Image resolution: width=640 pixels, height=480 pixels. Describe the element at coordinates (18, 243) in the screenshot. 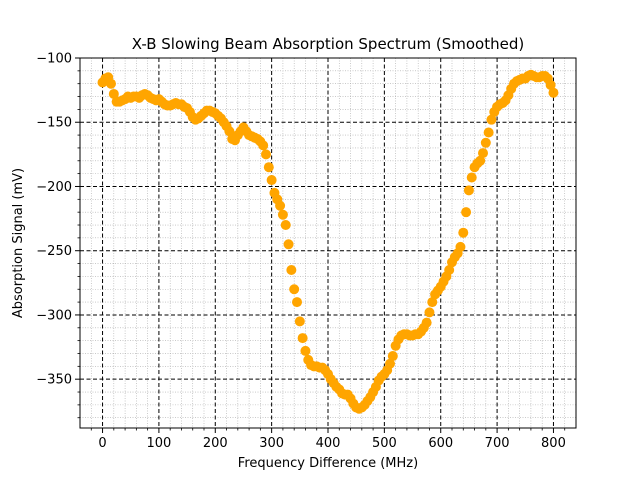

I see `y-axis-label: Absorption Signal (mV)` at that location.